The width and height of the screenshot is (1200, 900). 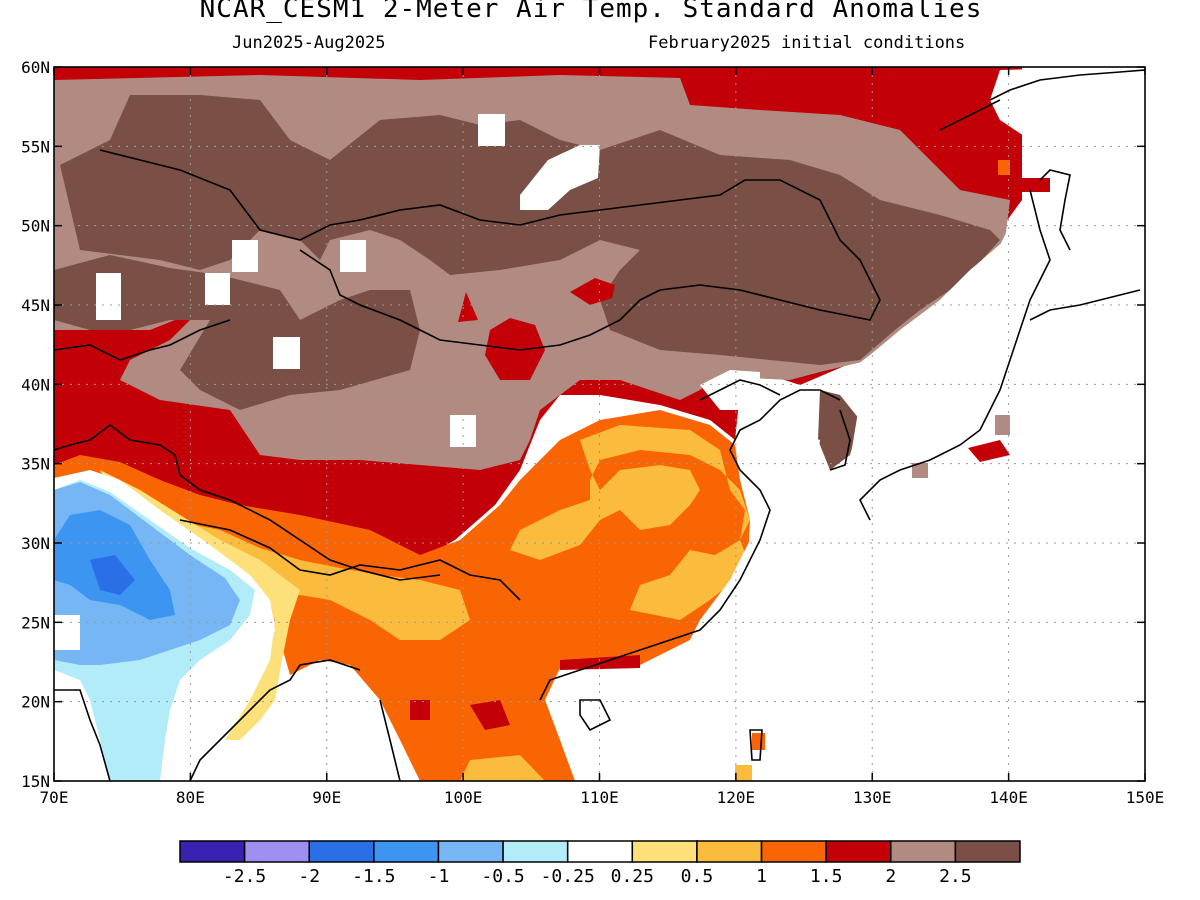 I want to click on lat-tick-label: 60N, so click(x=35, y=67).